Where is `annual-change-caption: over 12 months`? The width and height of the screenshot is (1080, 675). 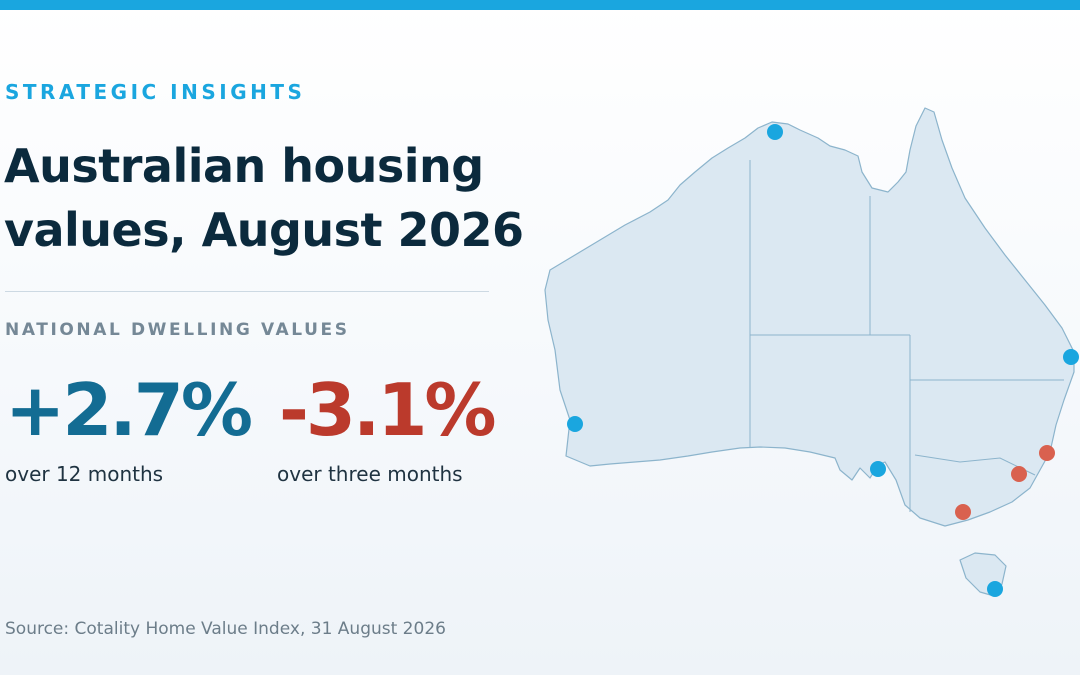
annual-change-caption: over 12 months is located at coordinates (84, 474).